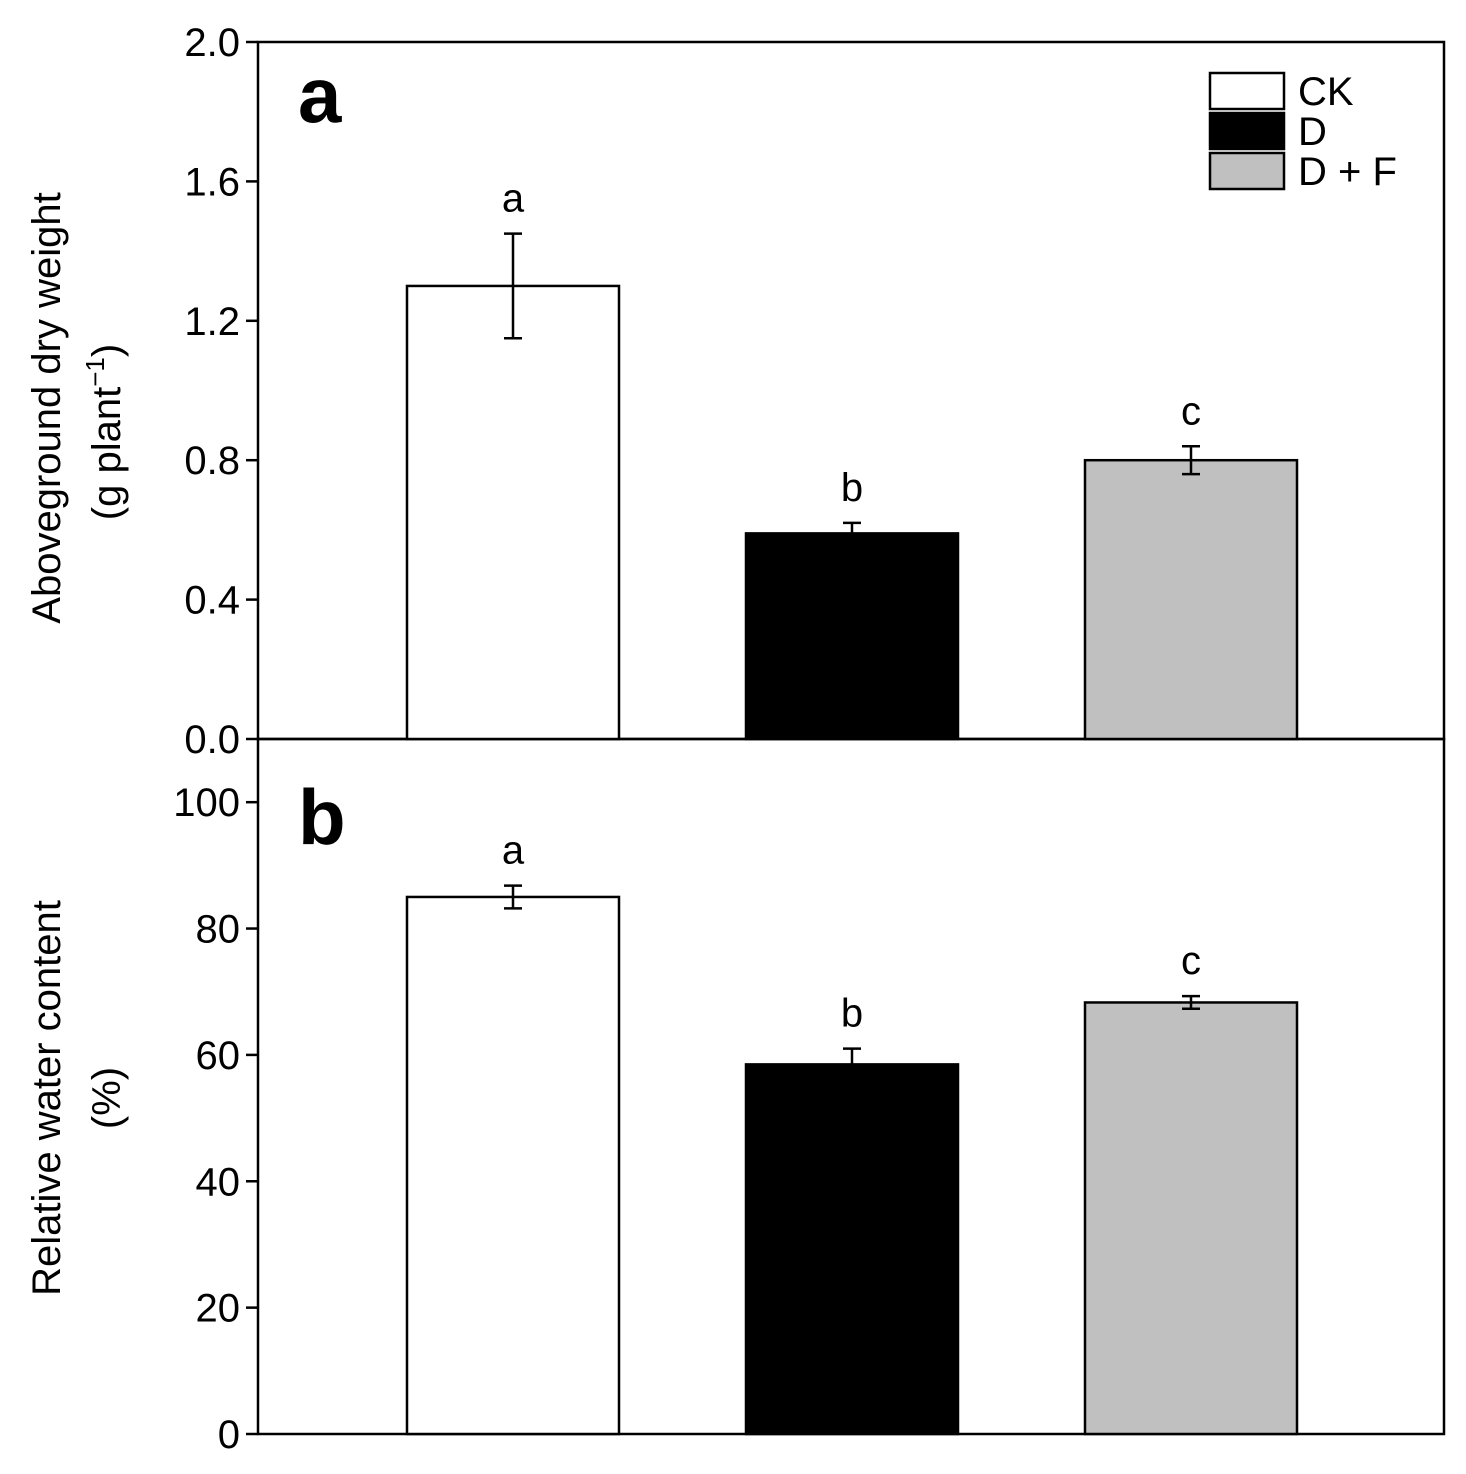  What do you see at coordinates (1326, 92) in the screenshot?
I see `legend-label: CK` at bounding box center [1326, 92].